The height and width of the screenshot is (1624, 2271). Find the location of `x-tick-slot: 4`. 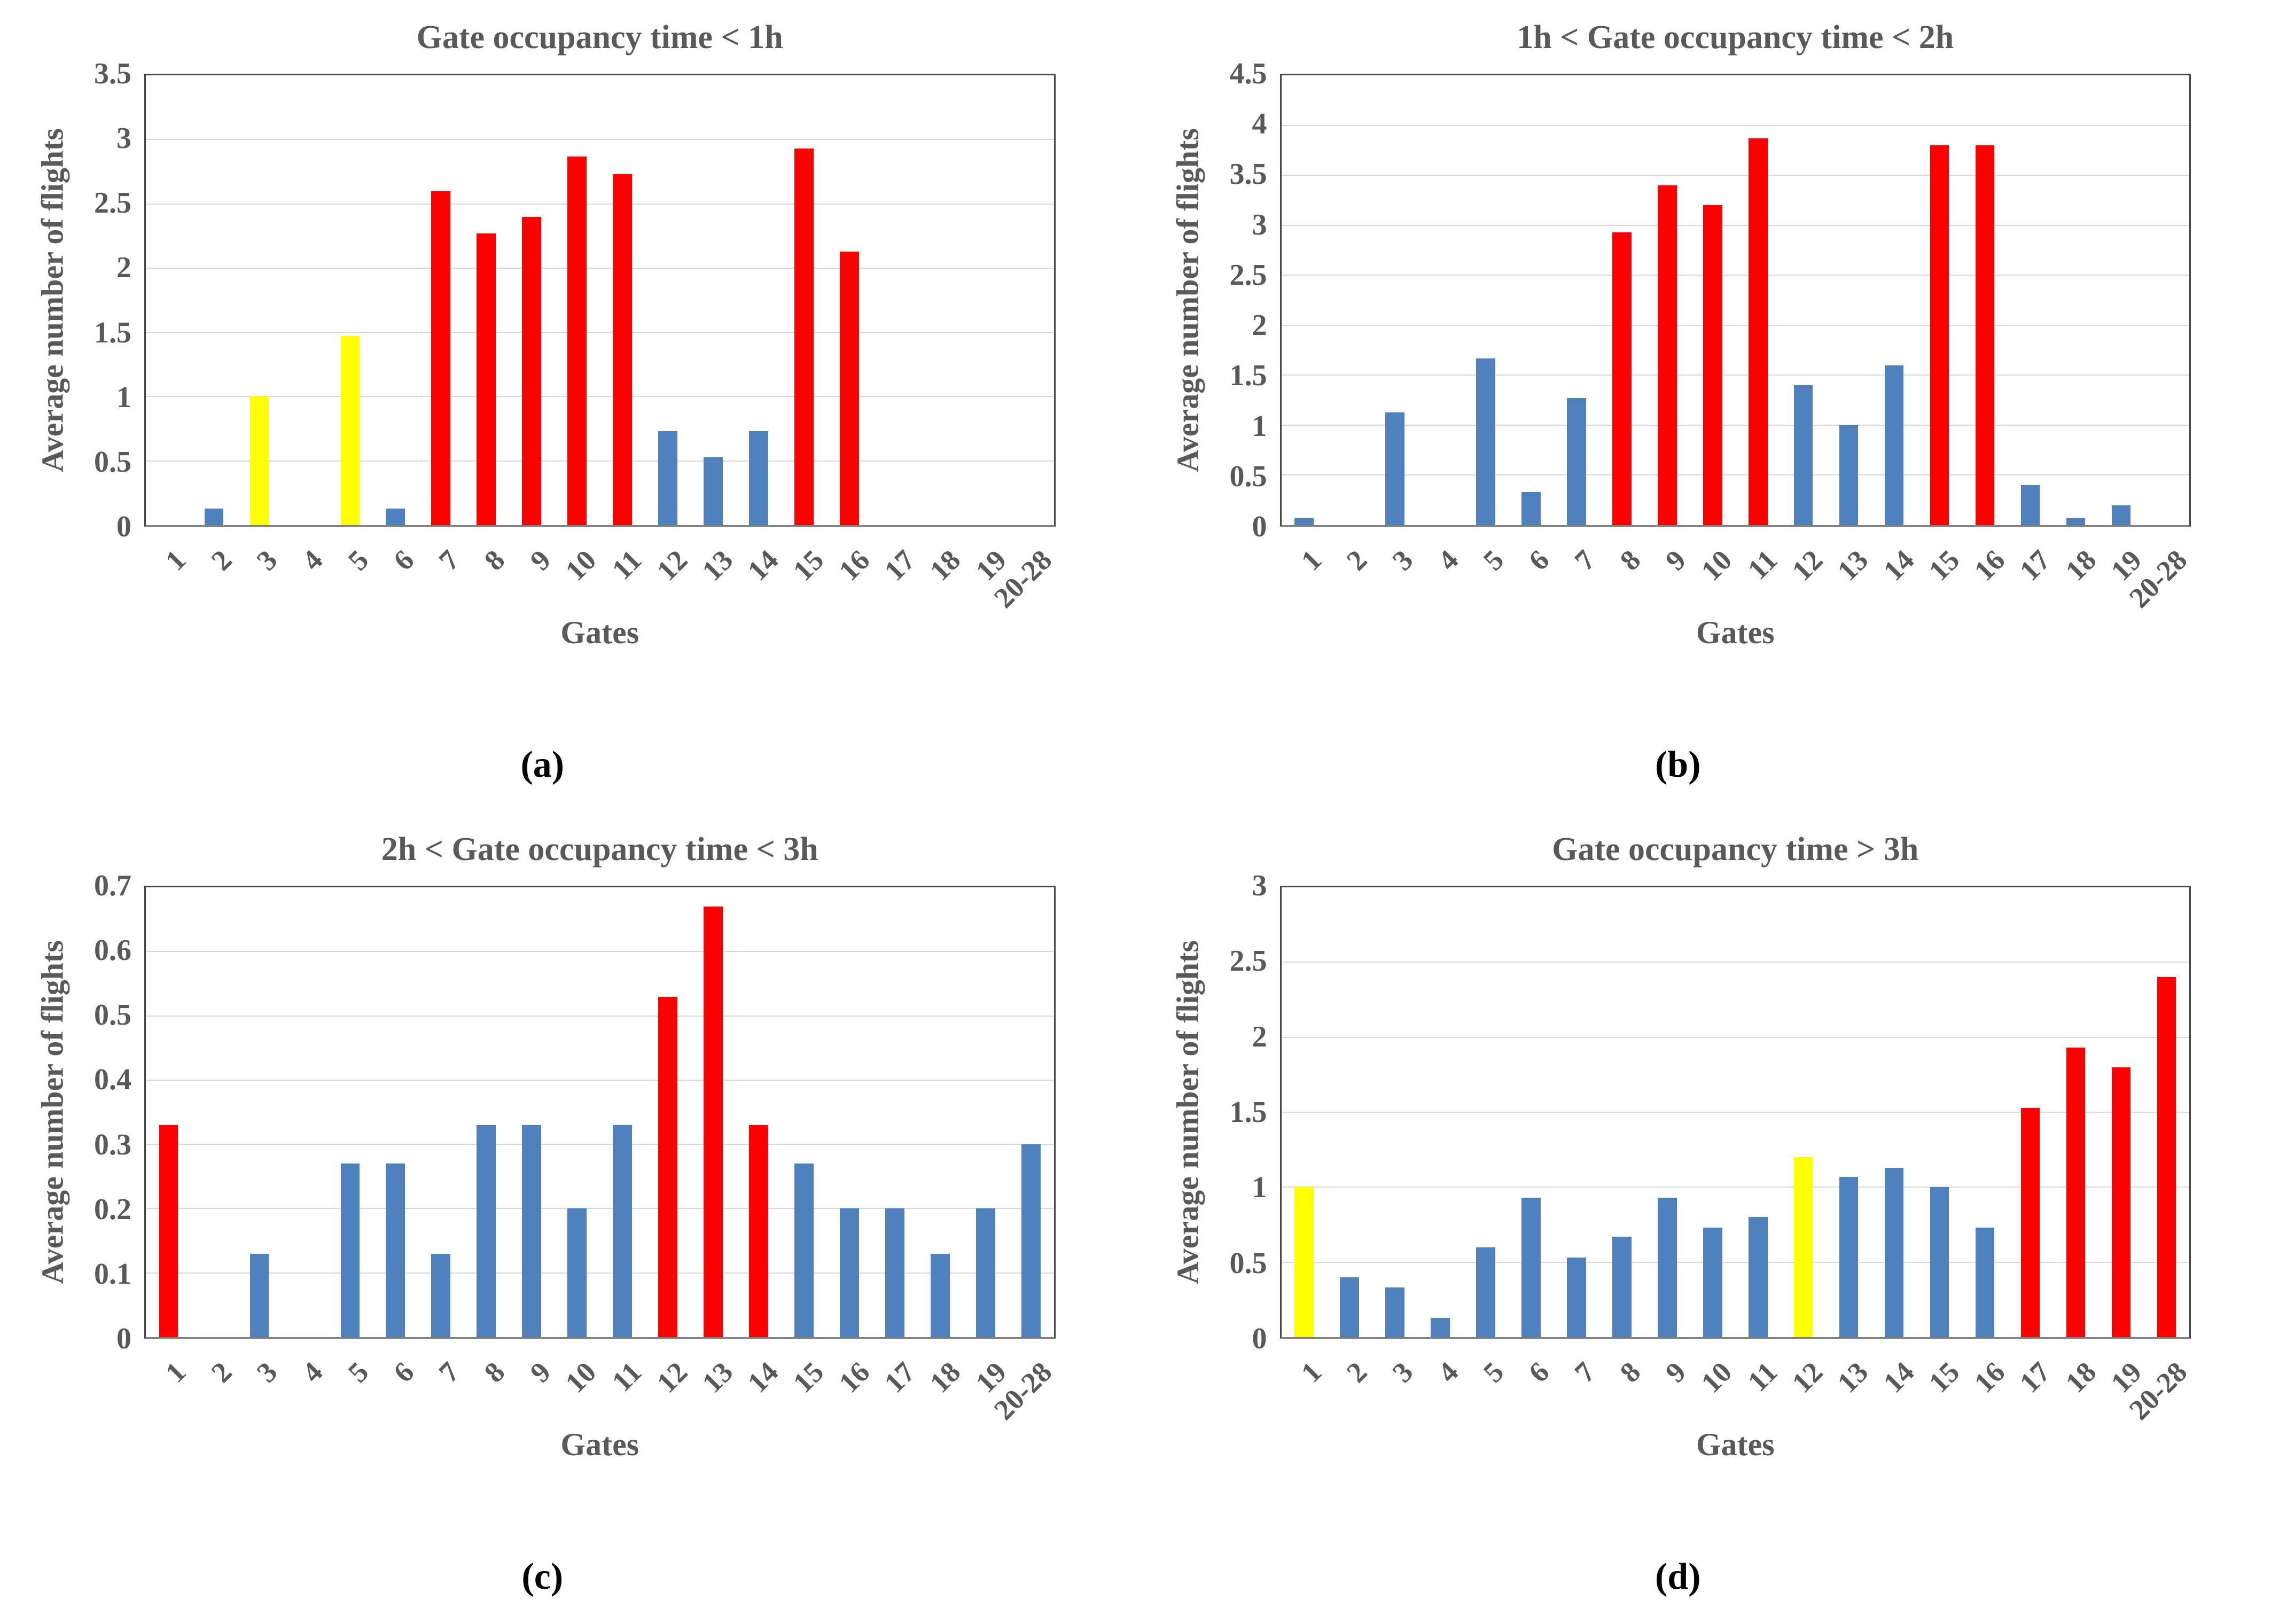

x-tick-slot: 4 is located at coordinates (1440, 569).